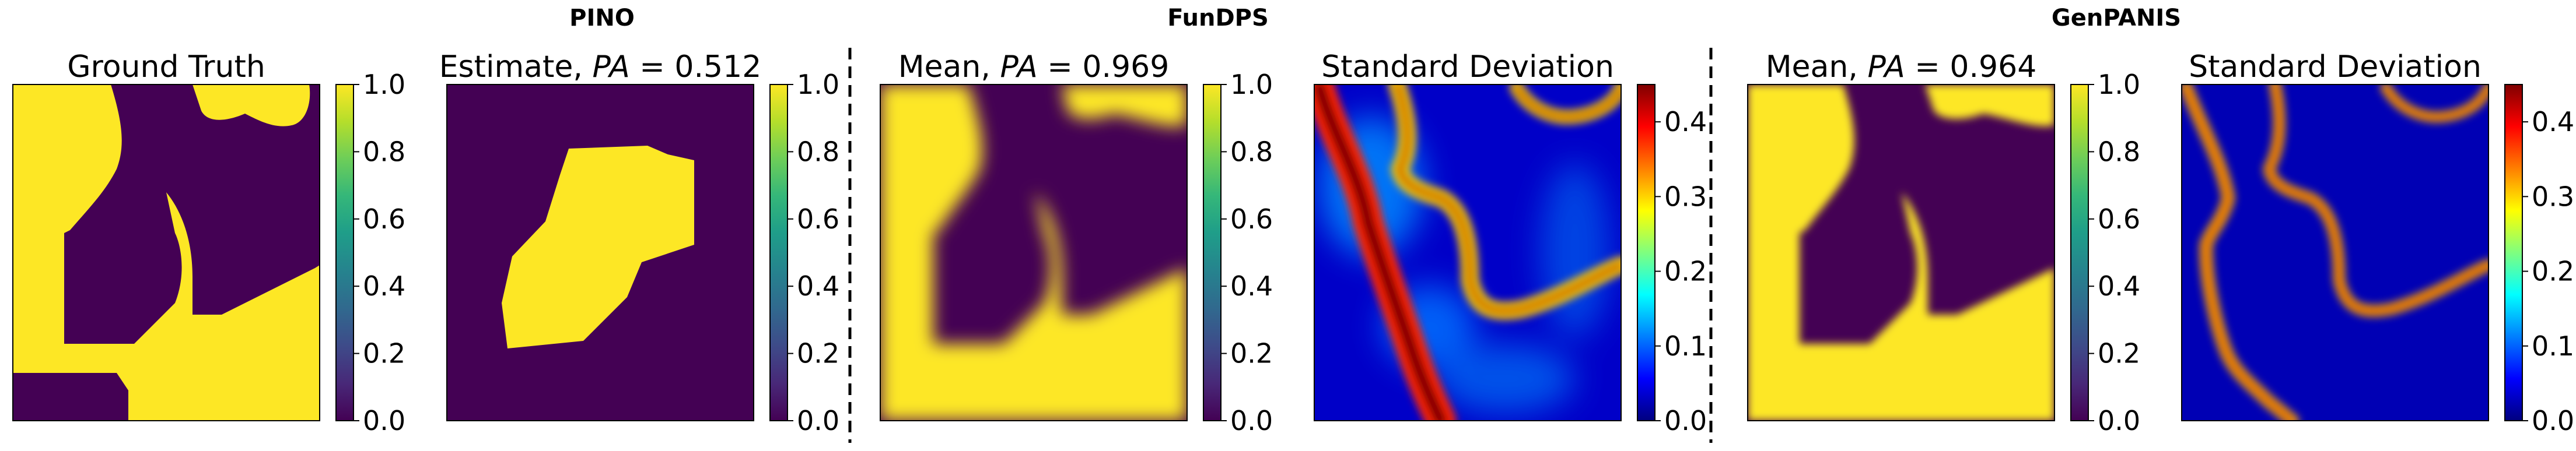  I want to click on heatmap-frame-genpanis-std, so click(2335, 252).